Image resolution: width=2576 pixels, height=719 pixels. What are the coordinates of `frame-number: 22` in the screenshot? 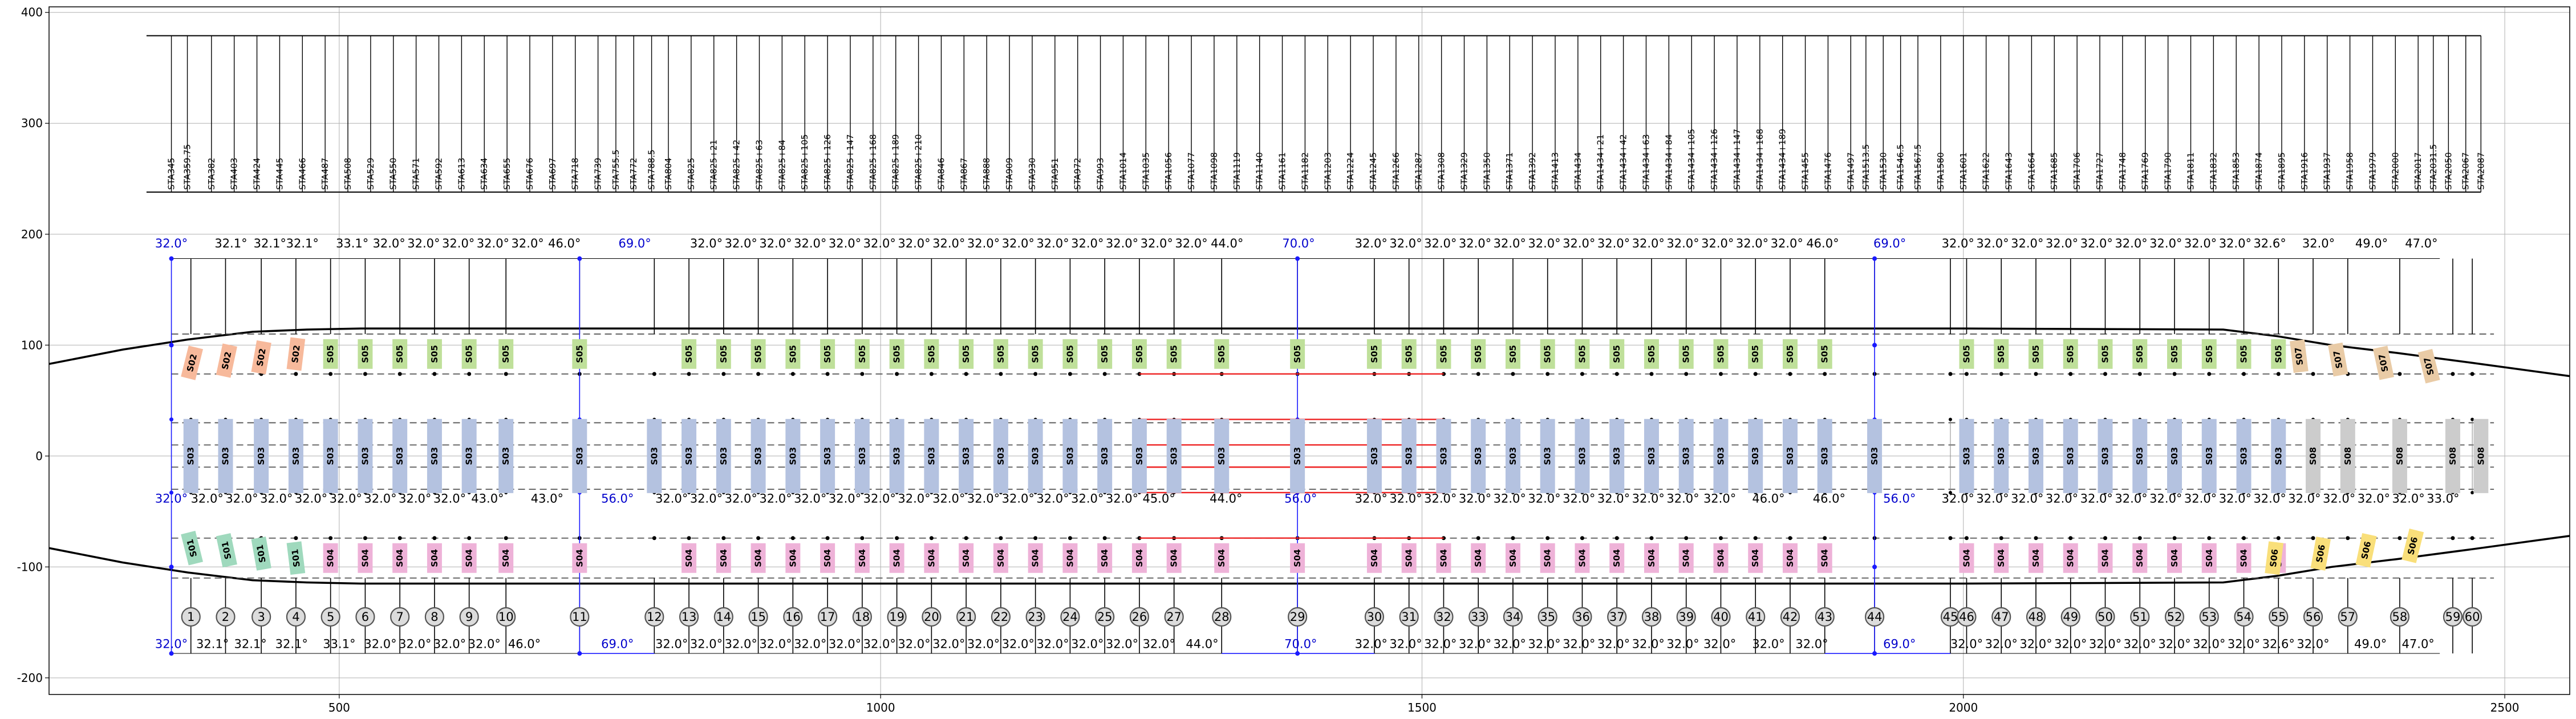 It's located at (1001, 617).